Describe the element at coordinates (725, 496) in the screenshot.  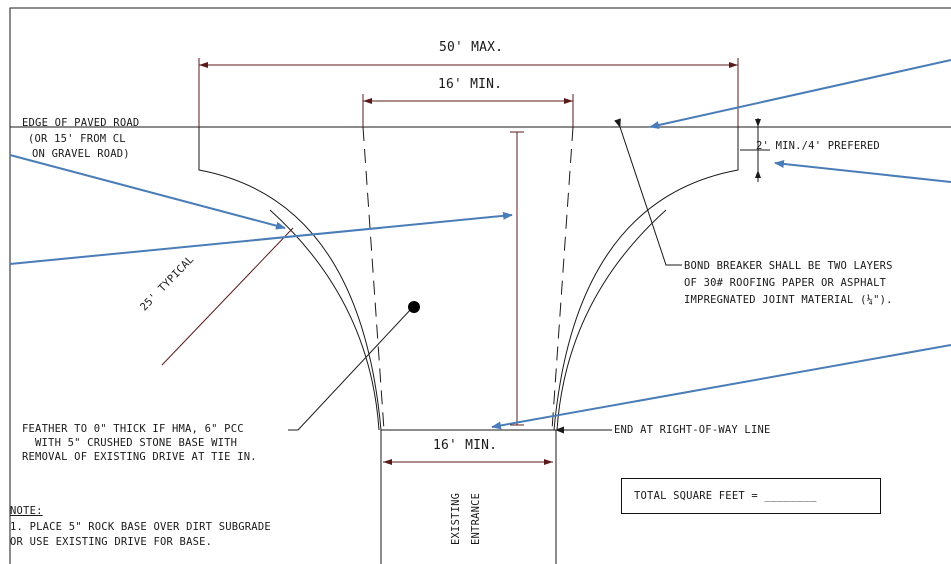
I see `total-square-feet-label: TOTAL SQUARE FEET = ________` at that location.